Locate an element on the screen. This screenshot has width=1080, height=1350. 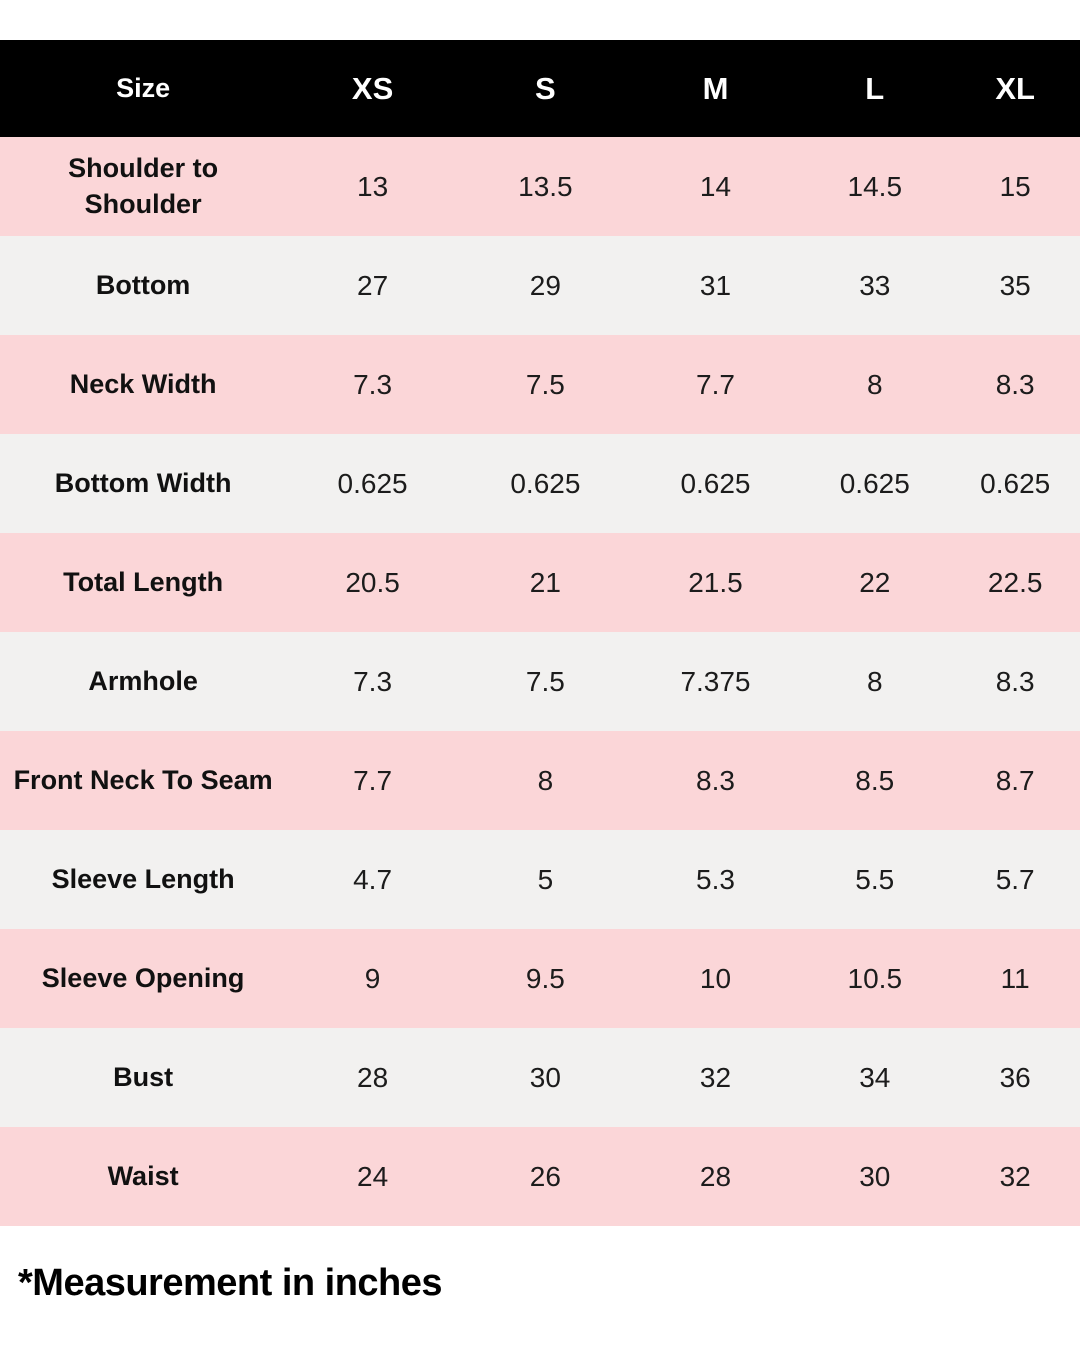
table-row: Sleeve Length 4.7 5 5.3 5.5 5.7 is located at coordinates (540, 879).